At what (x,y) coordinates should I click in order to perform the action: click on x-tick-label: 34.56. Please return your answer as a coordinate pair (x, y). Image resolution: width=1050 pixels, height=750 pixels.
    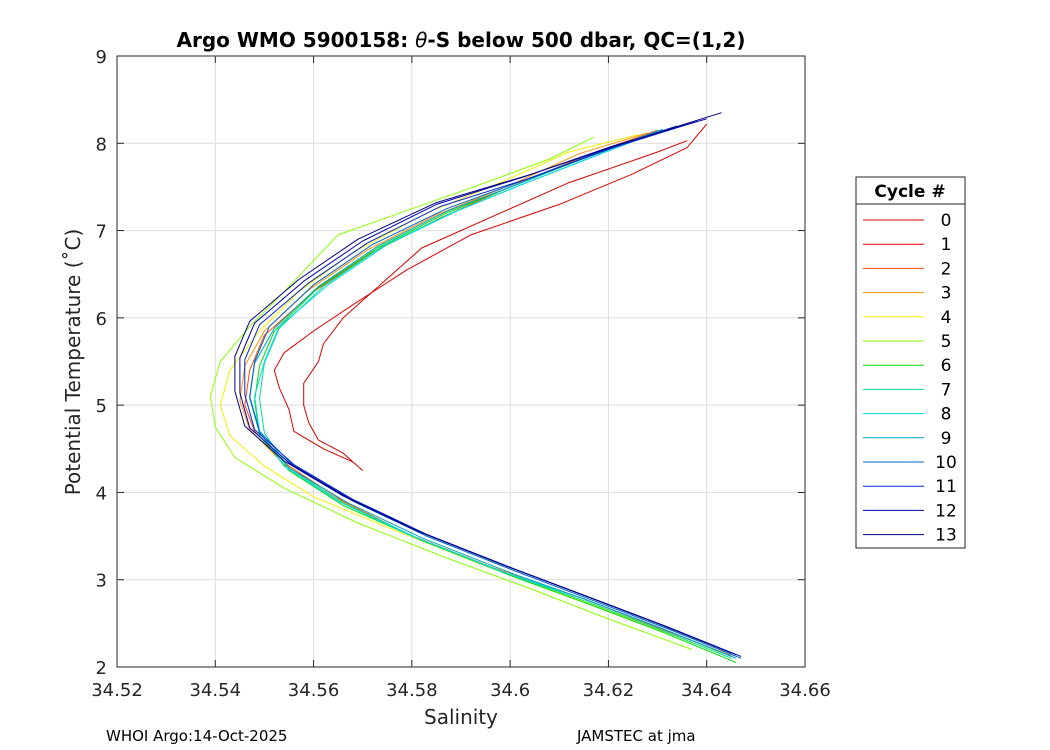
    Looking at the image, I should click on (314, 690).